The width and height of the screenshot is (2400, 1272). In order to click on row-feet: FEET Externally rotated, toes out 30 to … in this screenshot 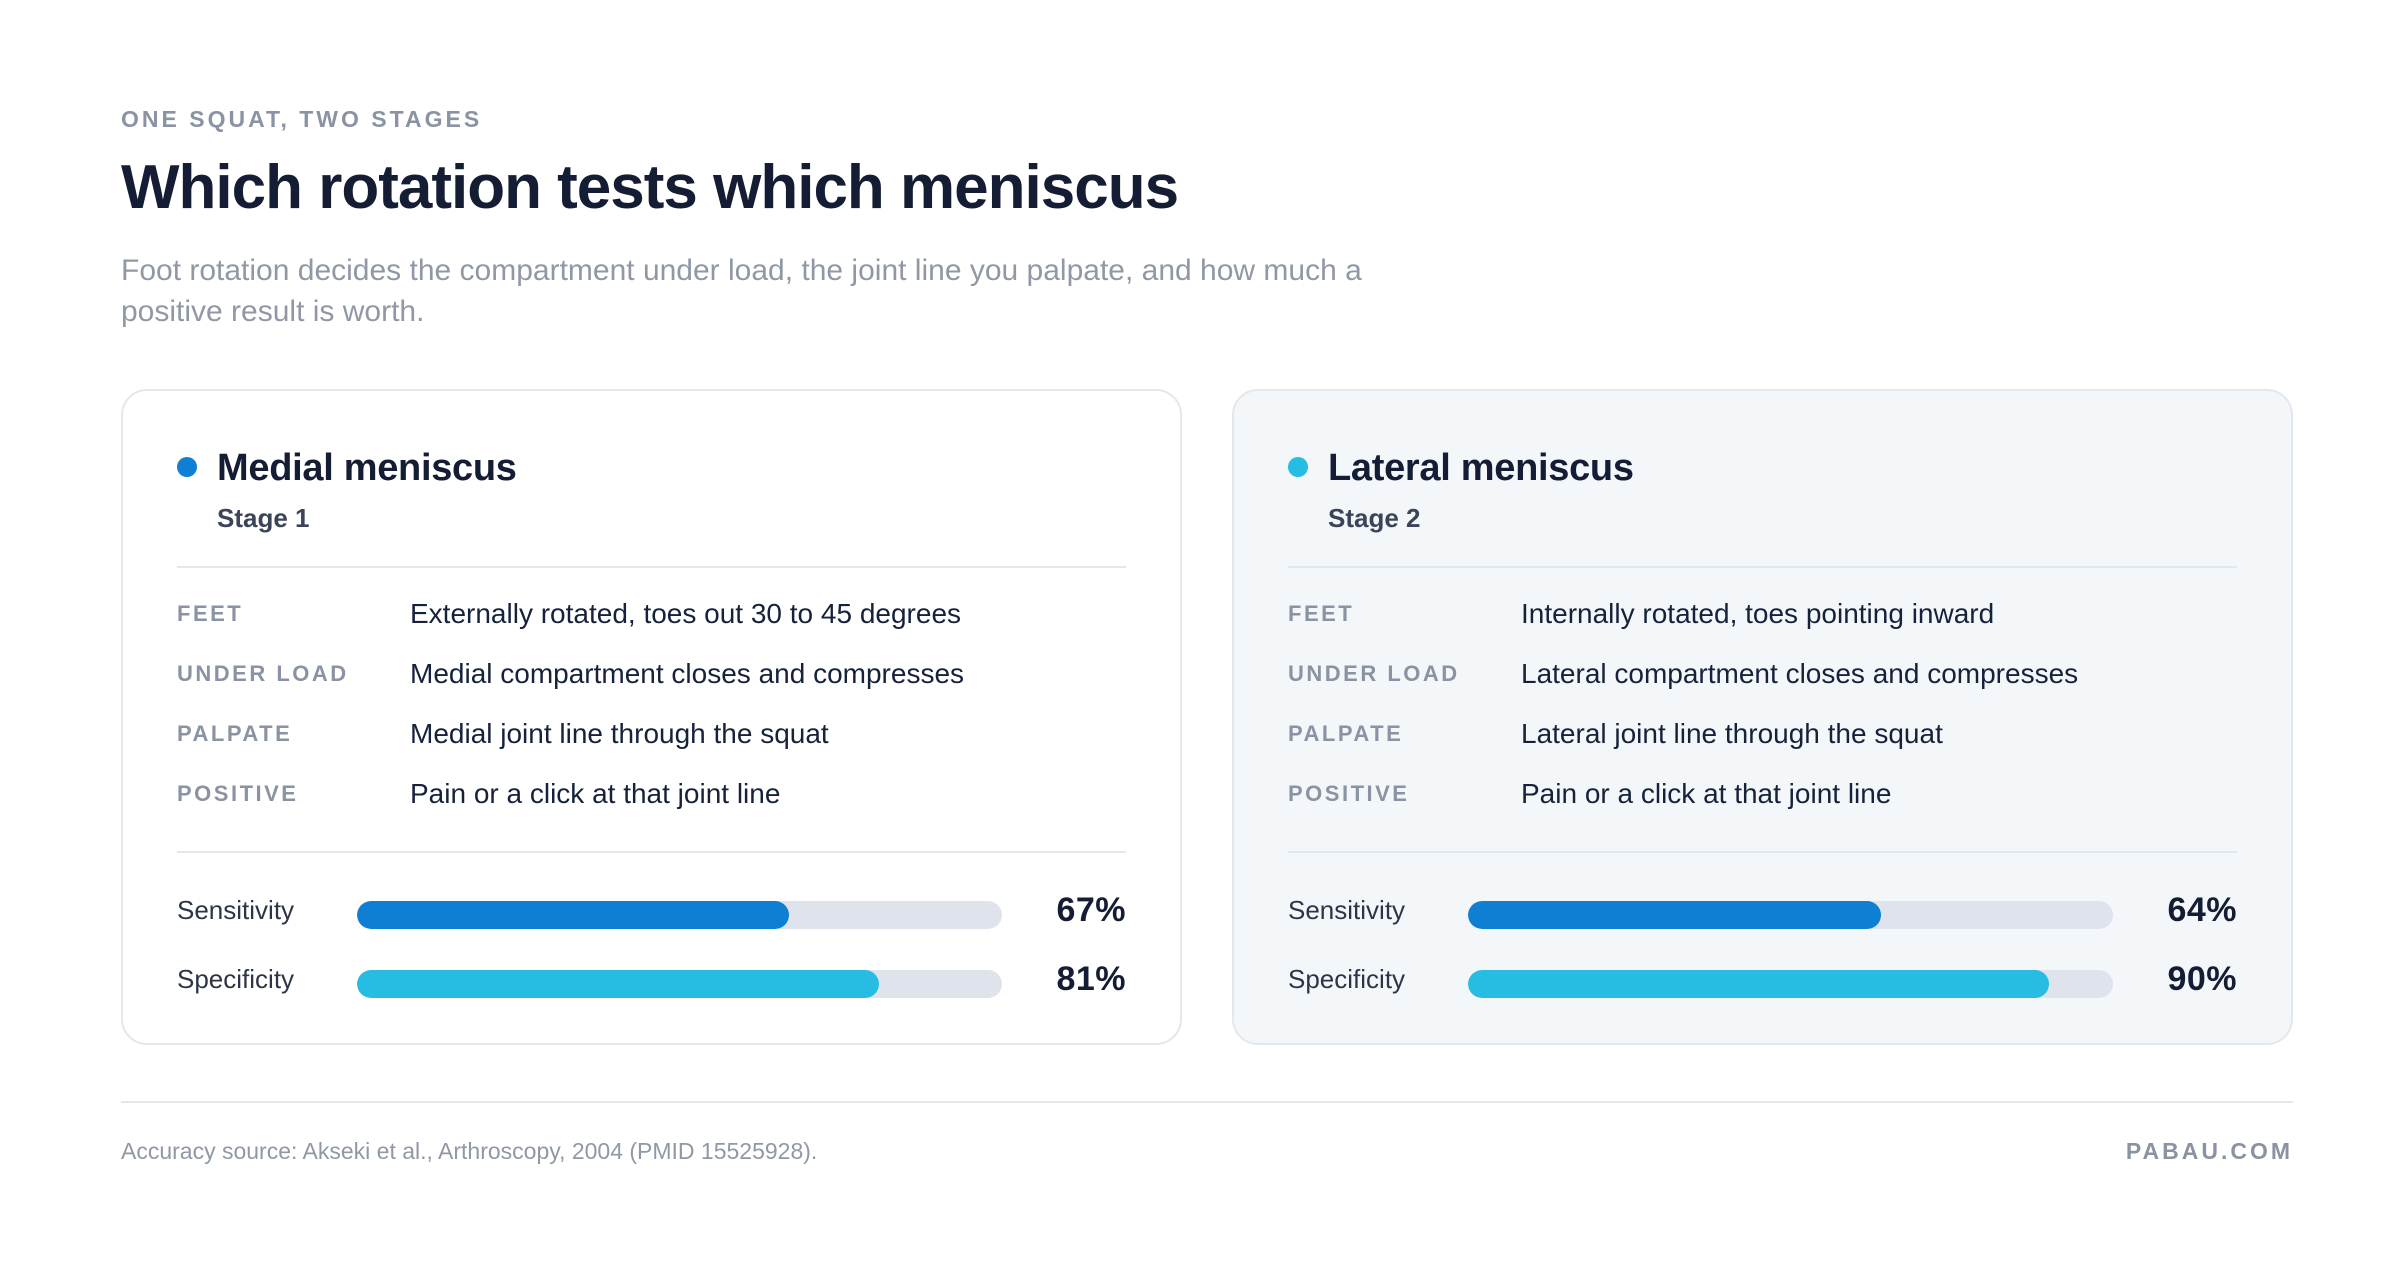, I will do `click(651, 614)`.